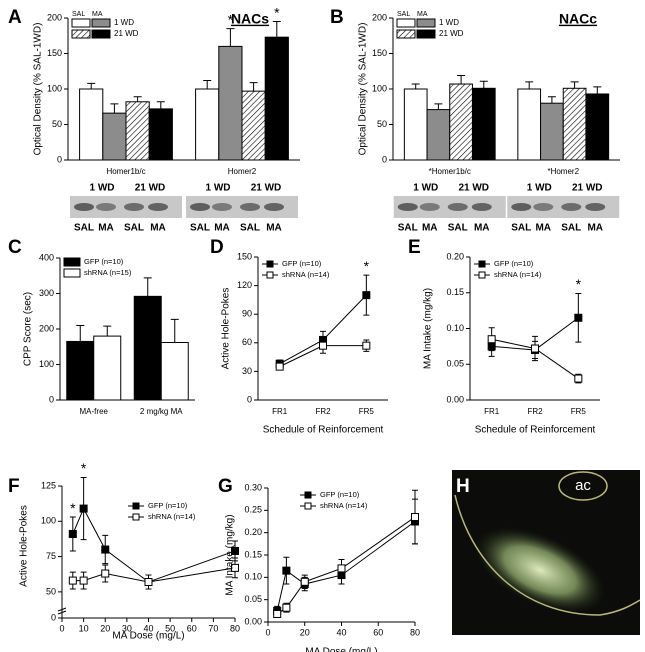 The width and height of the screenshot is (645, 652). What do you see at coordinates (51, 399) in the screenshot?
I see `y-tick-label: 0` at bounding box center [51, 399].